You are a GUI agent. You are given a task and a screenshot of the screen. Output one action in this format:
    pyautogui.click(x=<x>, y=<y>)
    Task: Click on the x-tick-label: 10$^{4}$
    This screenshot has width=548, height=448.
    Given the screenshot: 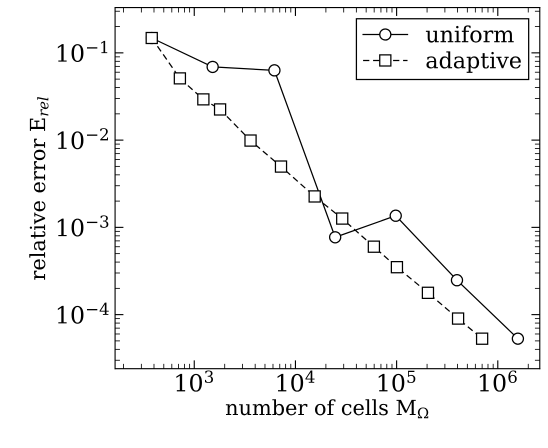 What is the action you would take?
    pyautogui.click(x=296, y=381)
    